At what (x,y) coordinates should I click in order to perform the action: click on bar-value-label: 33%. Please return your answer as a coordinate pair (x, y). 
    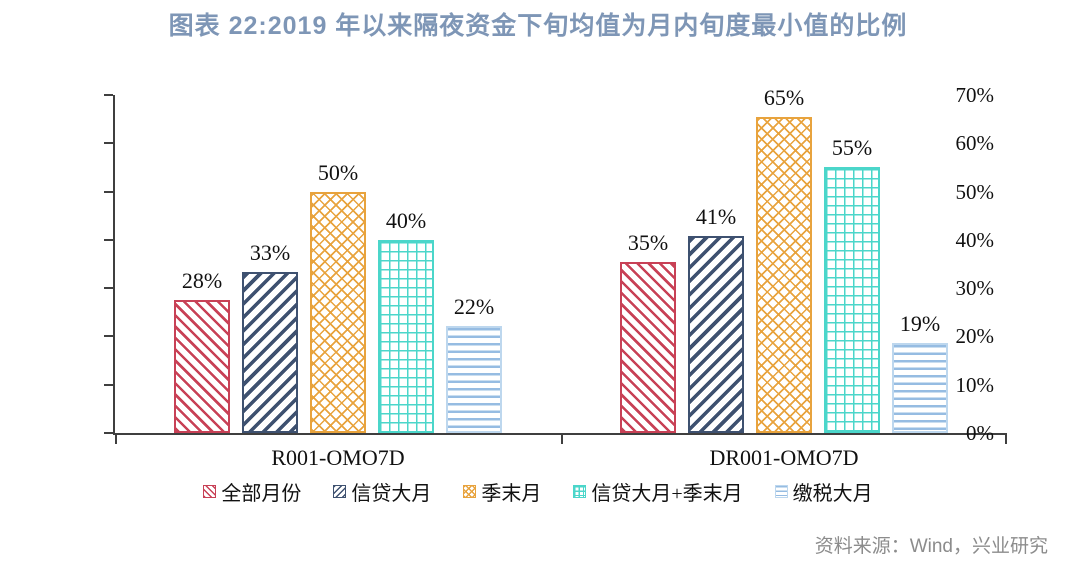
    Looking at the image, I should click on (270, 253).